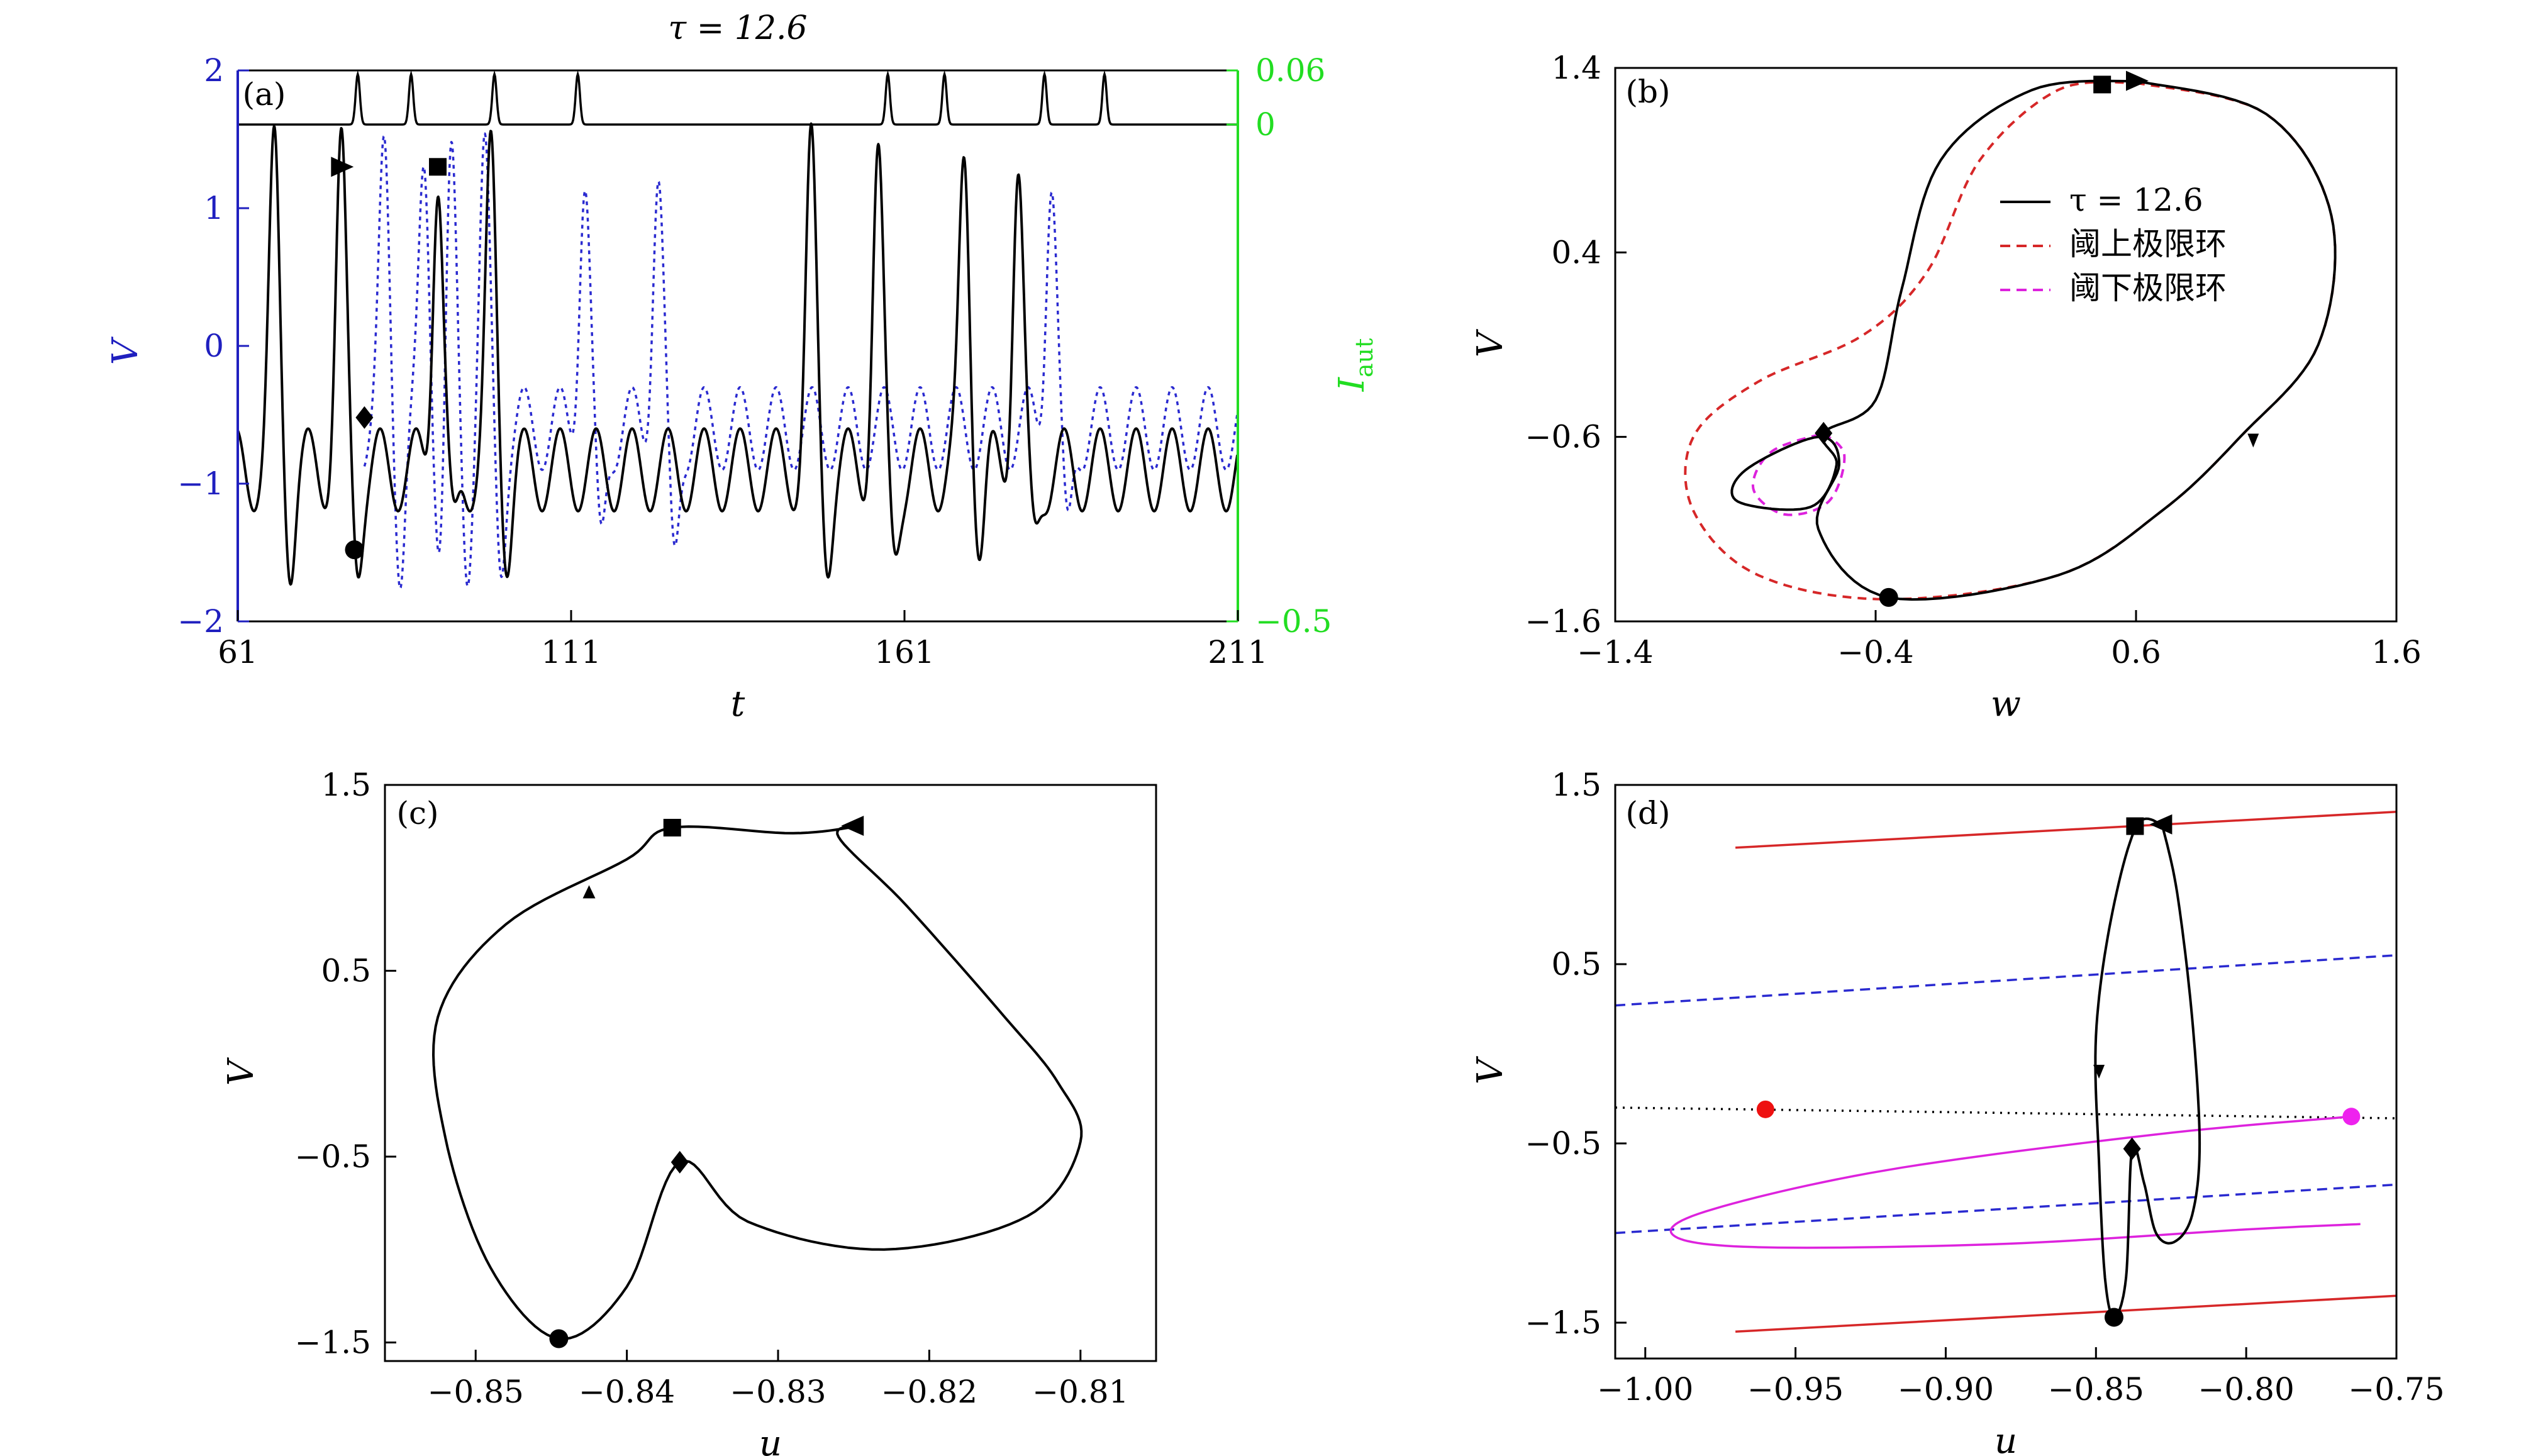 The image size is (2526, 1456). I want to click on y-tick-label: −2, so click(200, 621).